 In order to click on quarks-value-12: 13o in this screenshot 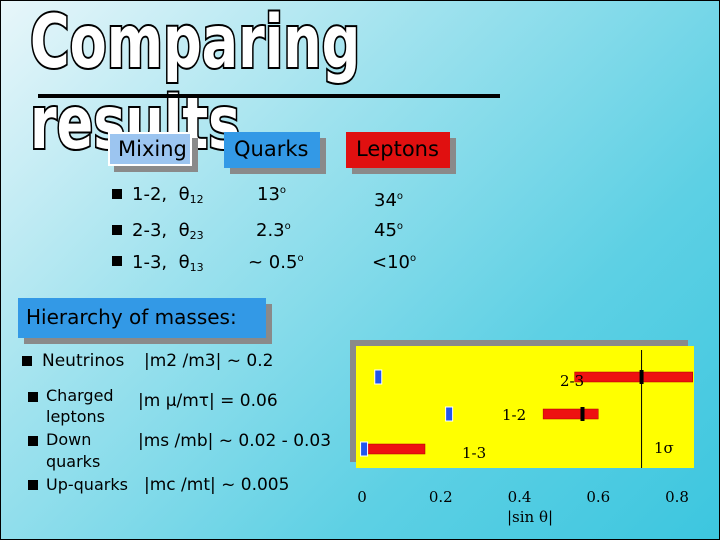, I will do `click(272, 194)`.